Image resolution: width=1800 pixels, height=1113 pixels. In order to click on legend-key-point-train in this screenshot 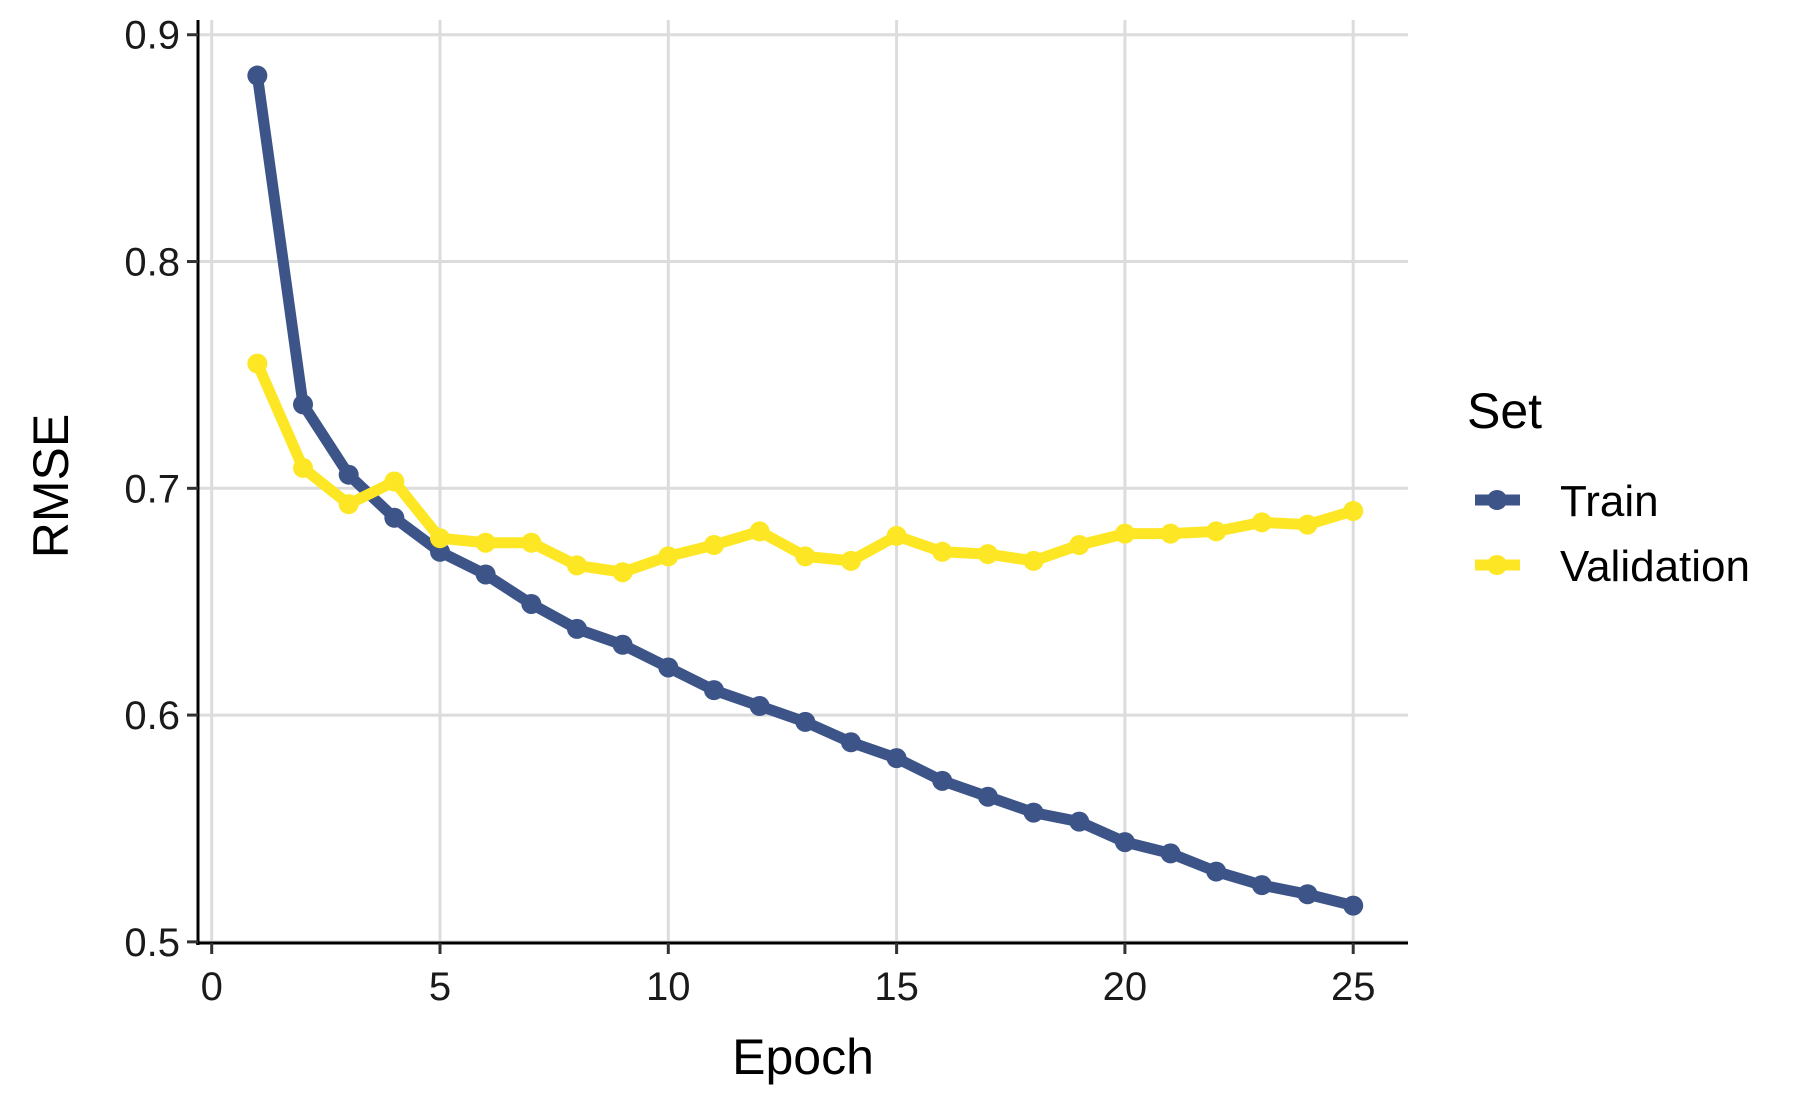, I will do `click(1497, 500)`.